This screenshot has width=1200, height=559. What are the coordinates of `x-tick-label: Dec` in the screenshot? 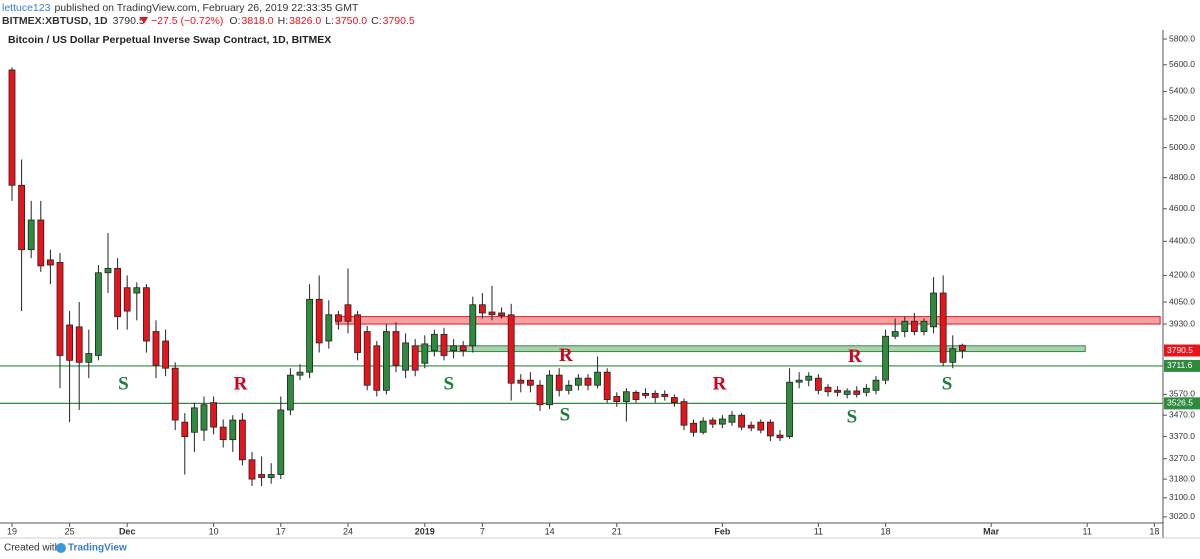 It's located at (127, 531).